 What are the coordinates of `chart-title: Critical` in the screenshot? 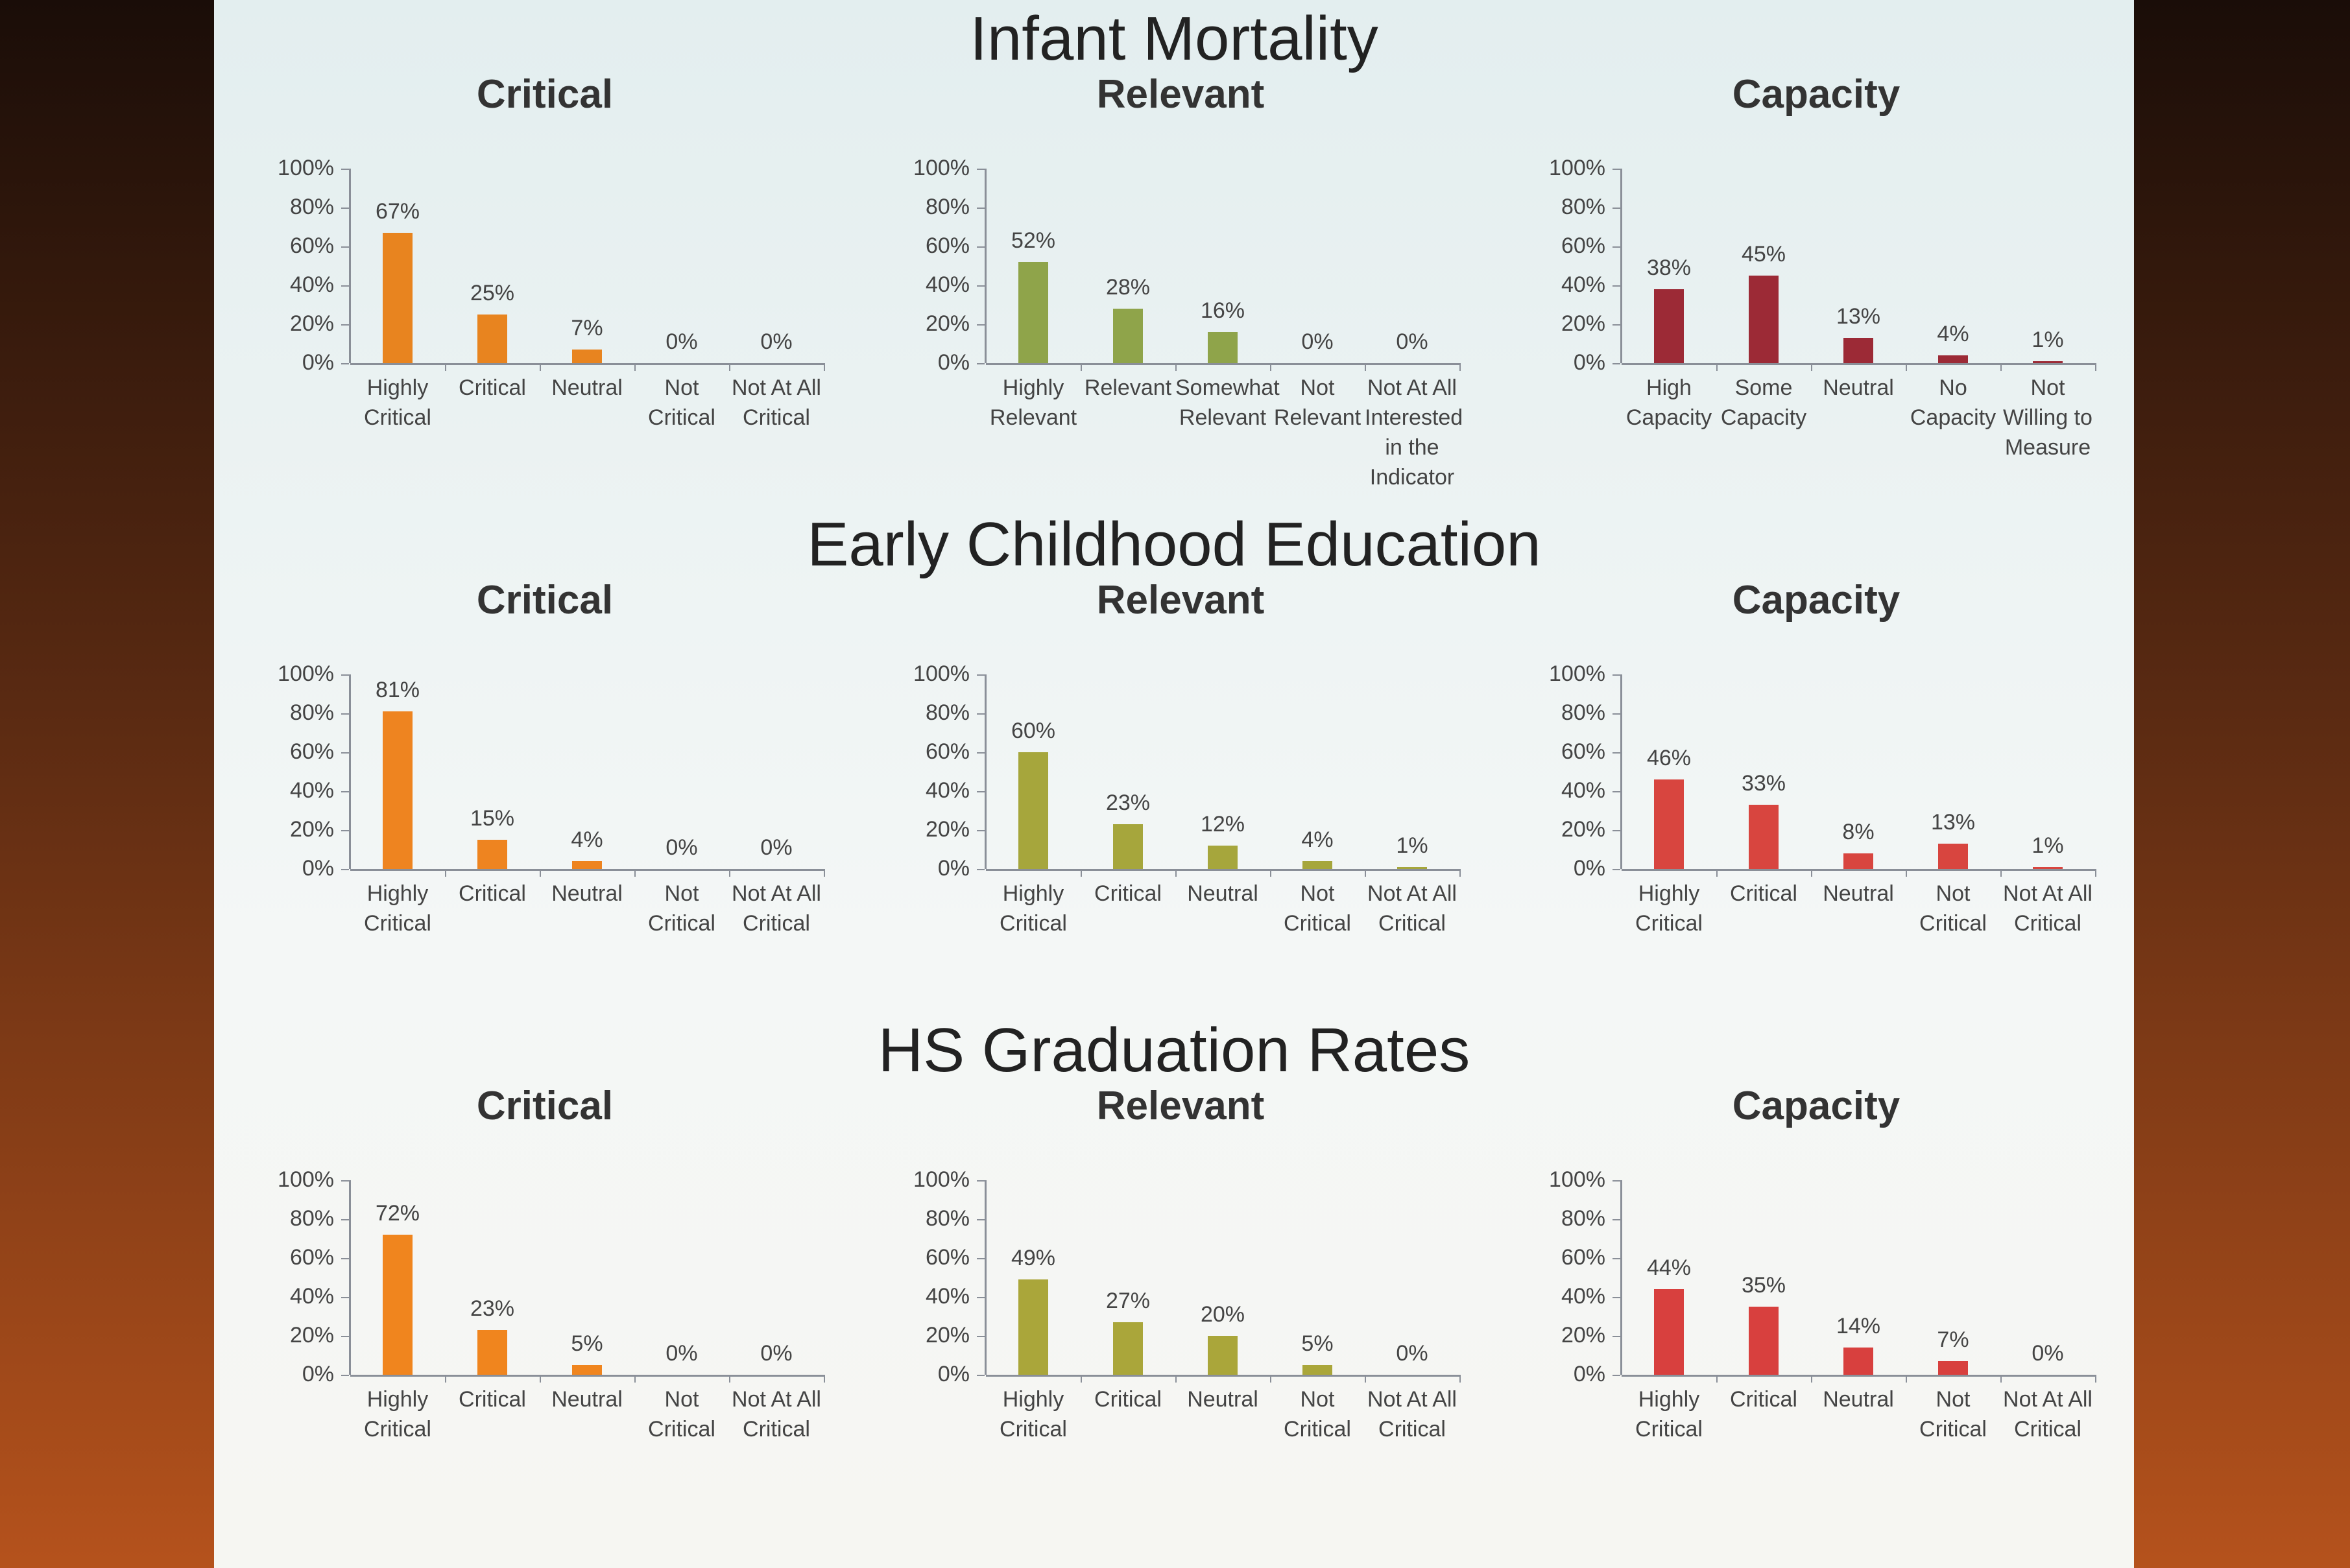 It's located at (545, 600).